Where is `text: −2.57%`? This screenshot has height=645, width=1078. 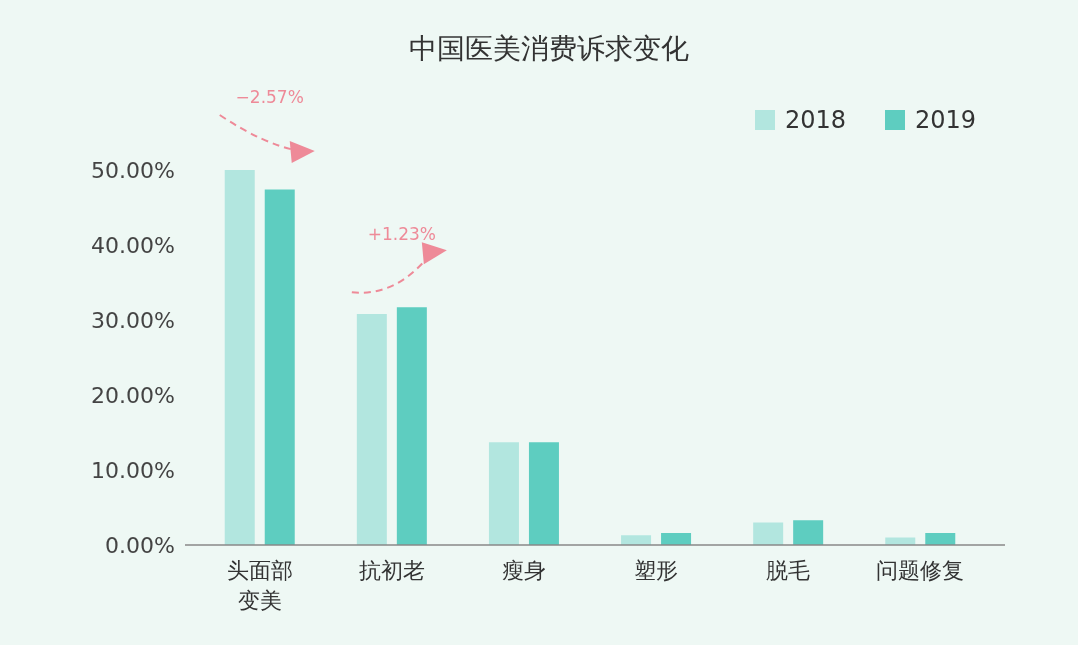 text: −2.57% is located at coordinates (269, 97).